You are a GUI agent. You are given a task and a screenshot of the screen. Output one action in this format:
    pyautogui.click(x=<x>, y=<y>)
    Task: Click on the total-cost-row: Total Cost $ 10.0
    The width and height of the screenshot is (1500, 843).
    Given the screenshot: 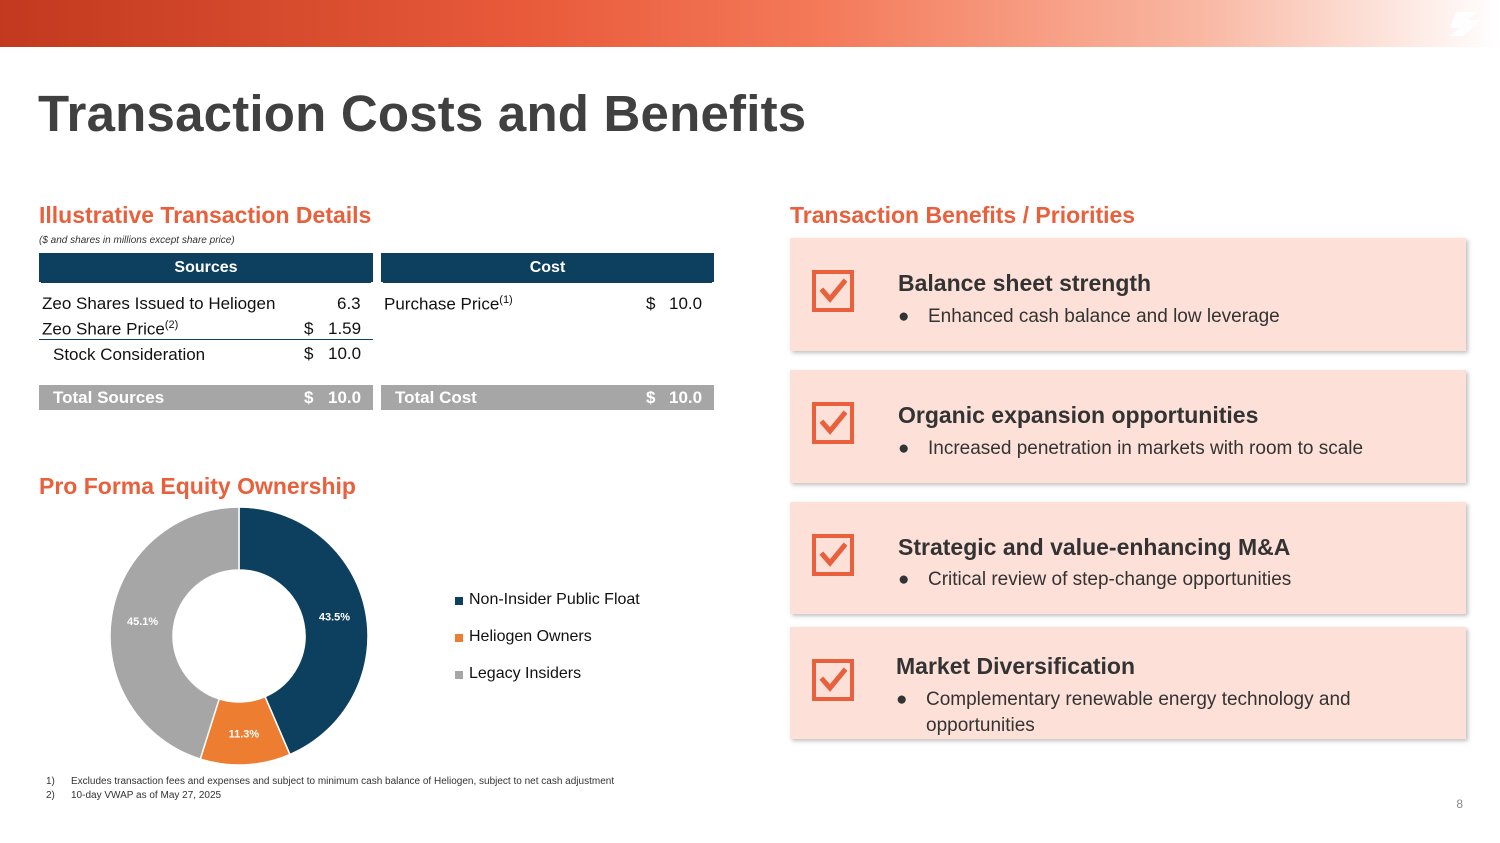 What is the action you would take?
    pyautogui.click(x=547, y=397)
    